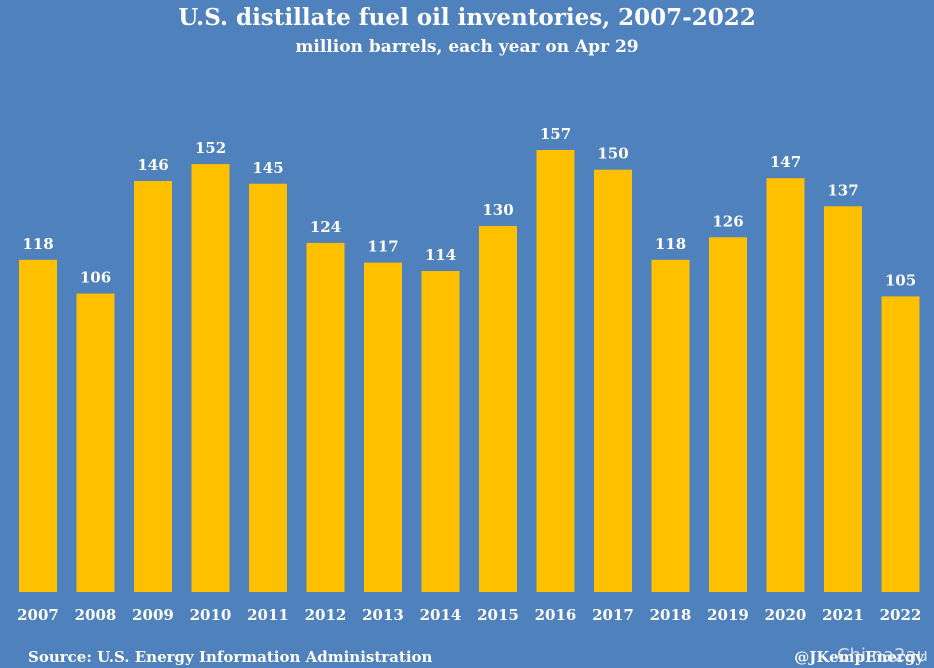 The width and height of the screenshot is (934, 668). Describe the element at coordinates (382, 247) in the screenshot. I see `value-label-2013: 117` at that location.